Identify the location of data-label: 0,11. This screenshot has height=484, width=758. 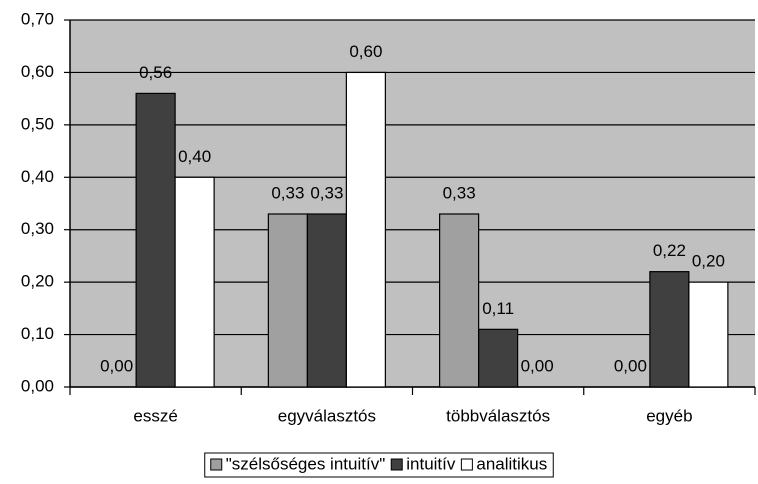
(498, 308).